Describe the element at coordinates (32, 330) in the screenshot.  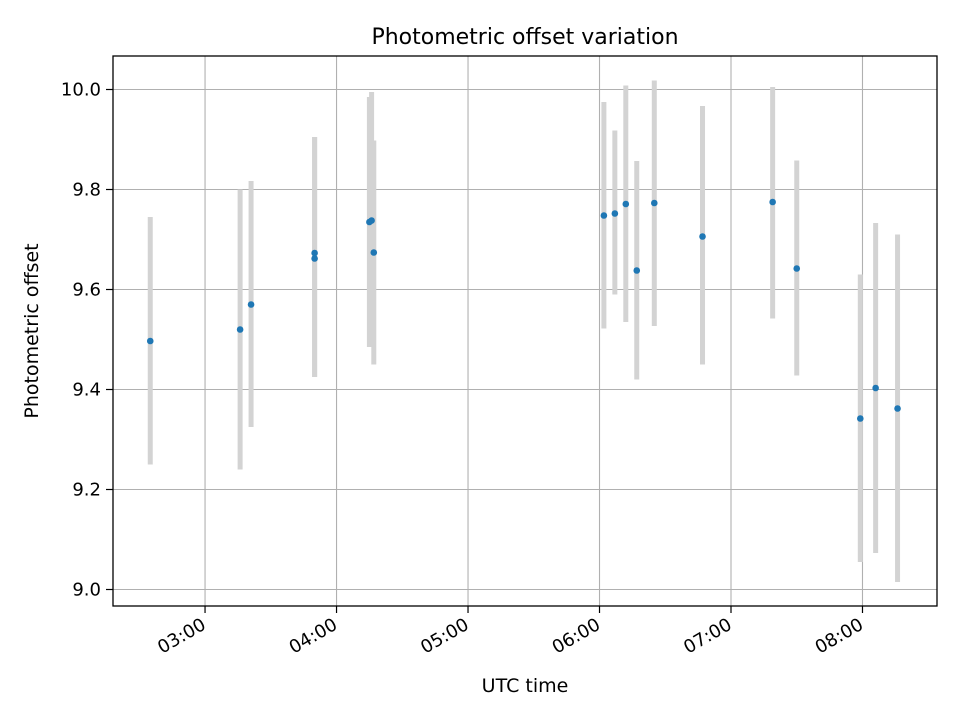
I see `y-axis-label: Photometric offset` at that location.